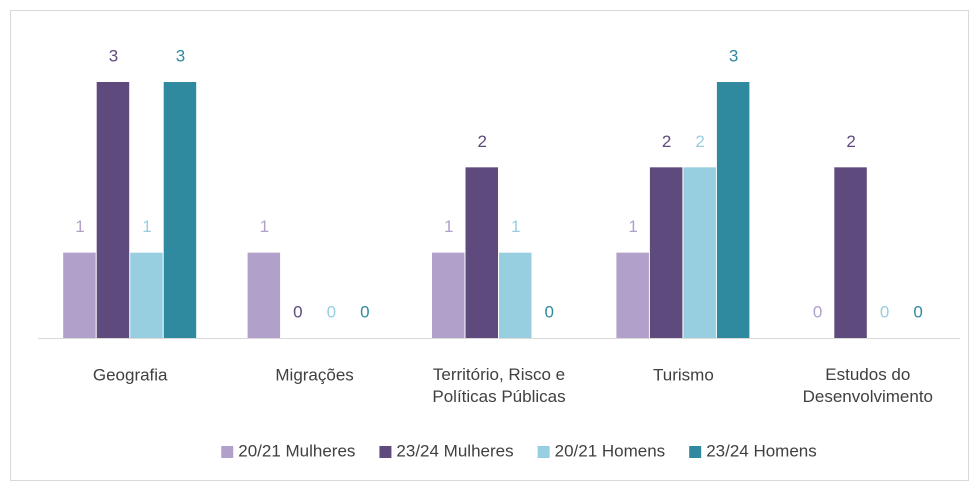 This screenshot has height=486, width=978. Describe the element at coordinates (761, 450) in the screenshot. I see `legend-label: 23/24 Homens` at that location.